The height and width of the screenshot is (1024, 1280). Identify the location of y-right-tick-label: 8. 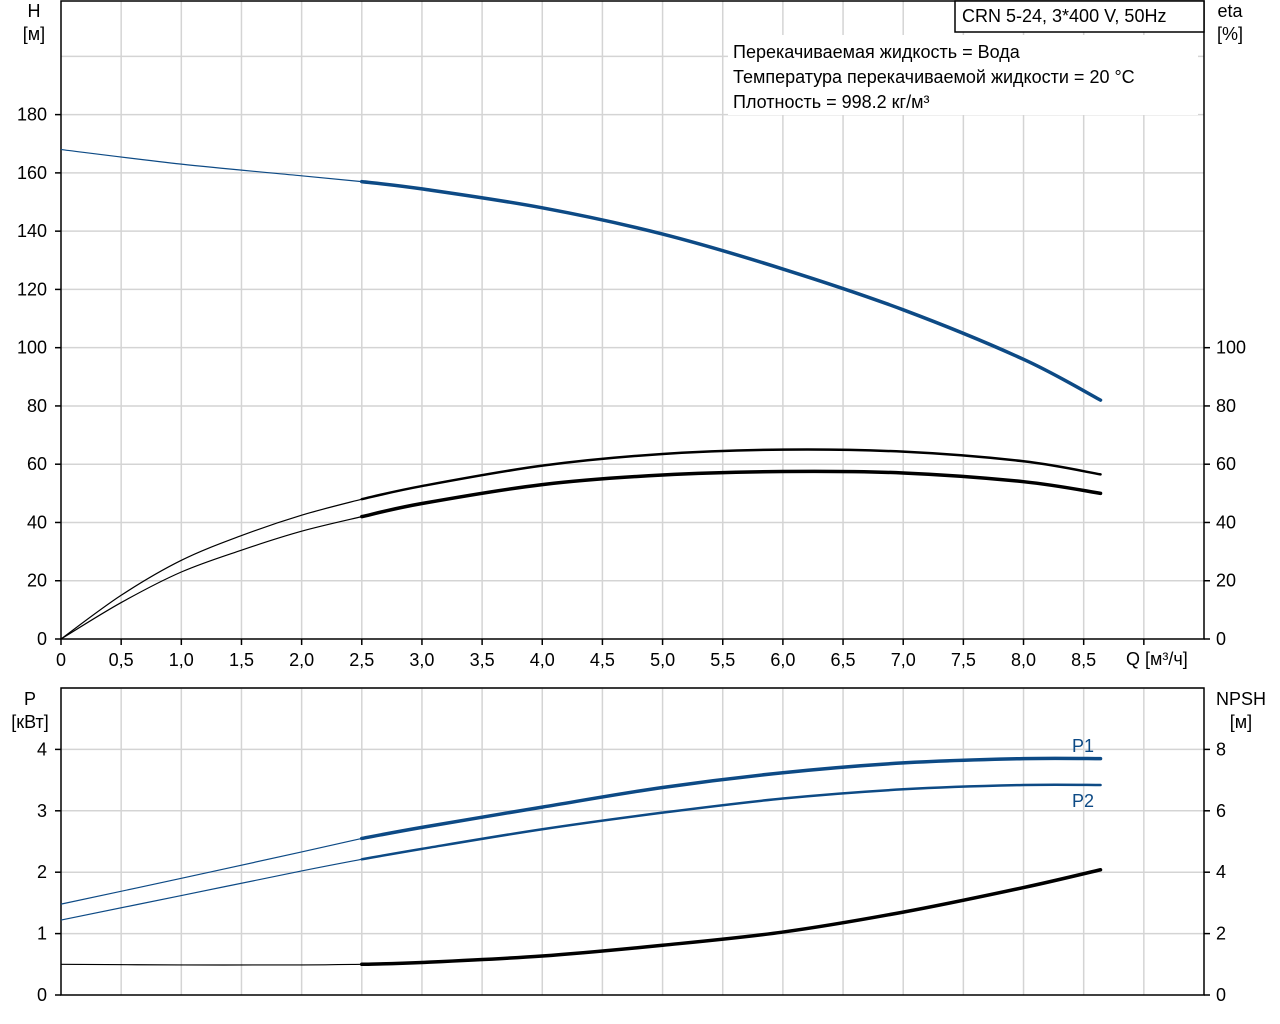
(1221, 749).